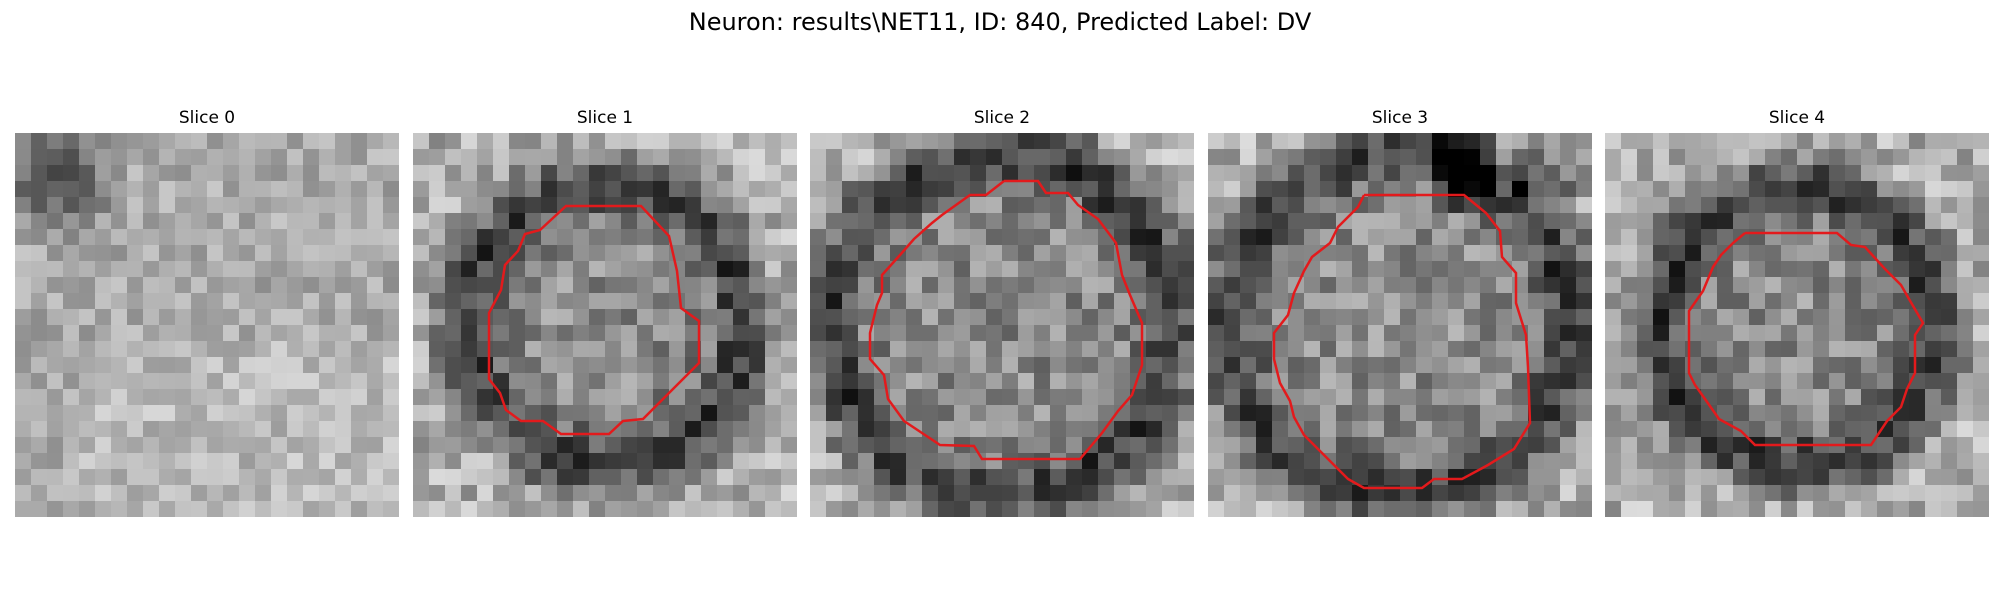 Image resolution: width=2000 pixels, height=600 pixels. I want to click on slice-title: Slice 2, so click(1002, 118).